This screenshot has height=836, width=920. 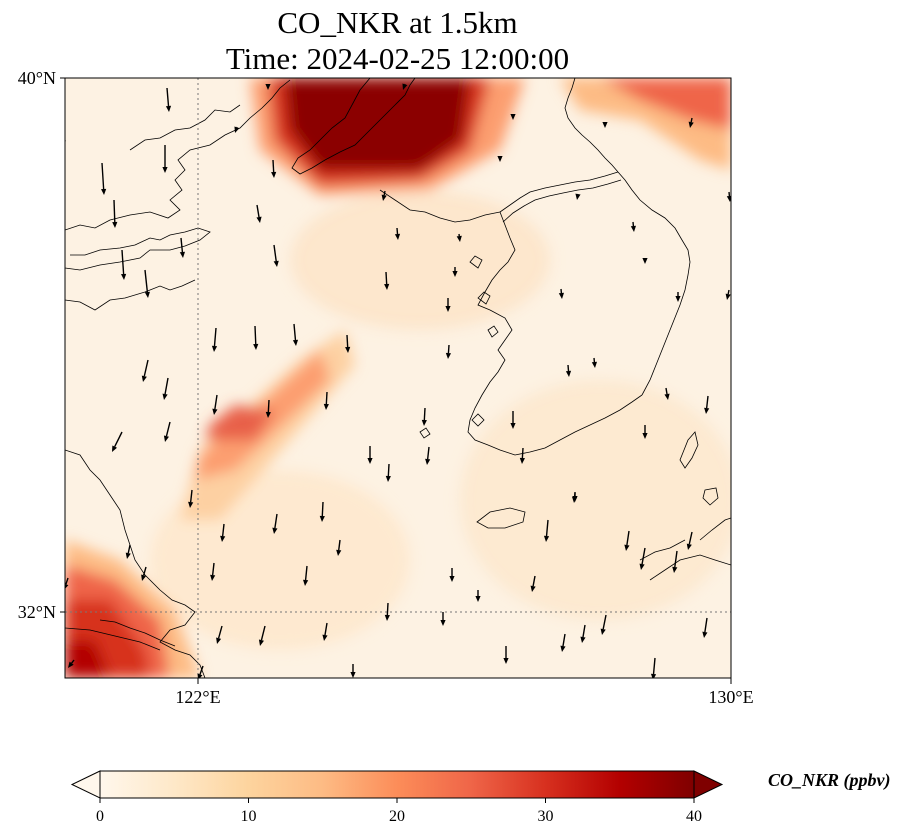 I want to click on lat-tick-40n: 40°N, so click(x=37, y=78).